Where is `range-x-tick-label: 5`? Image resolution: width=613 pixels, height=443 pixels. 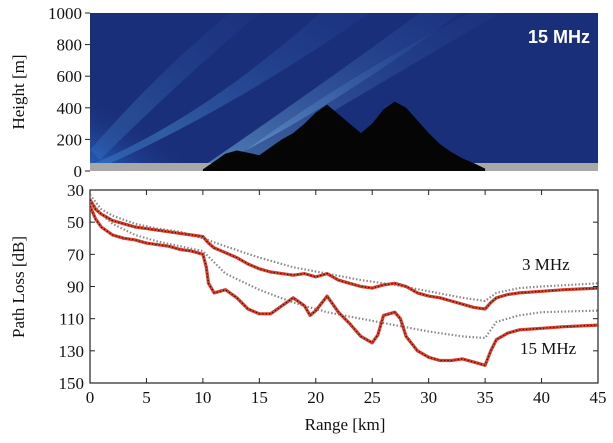 range-x-tick-label: 5 is located at coordinates (146, 397).